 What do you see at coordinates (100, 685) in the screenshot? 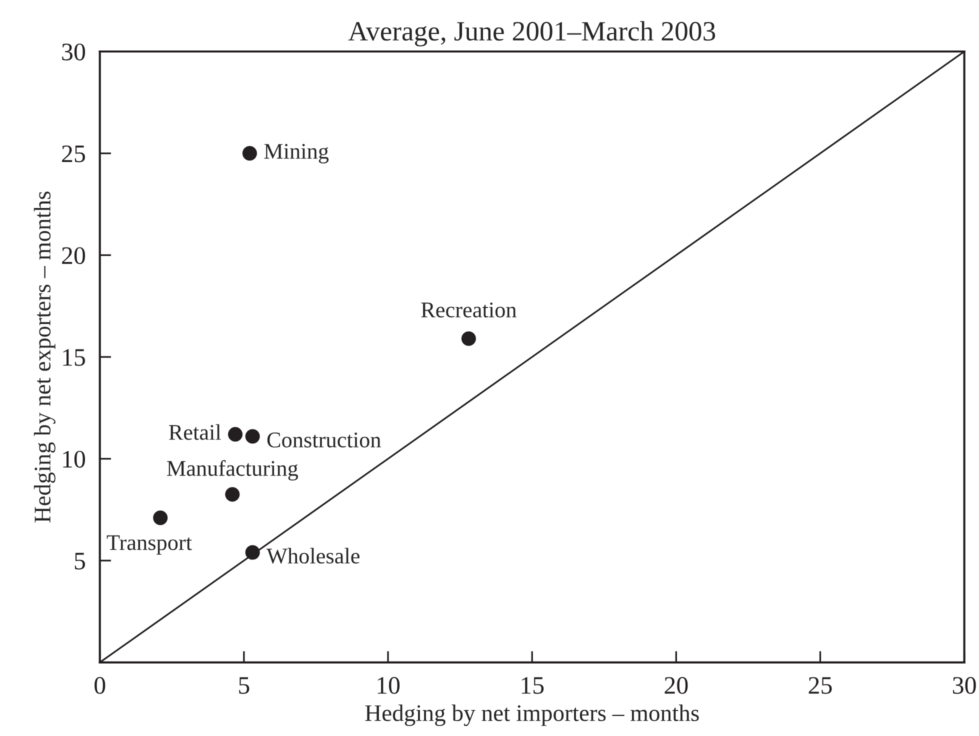
I see `x-tick-label: 0` at bounding box center [100, 685].